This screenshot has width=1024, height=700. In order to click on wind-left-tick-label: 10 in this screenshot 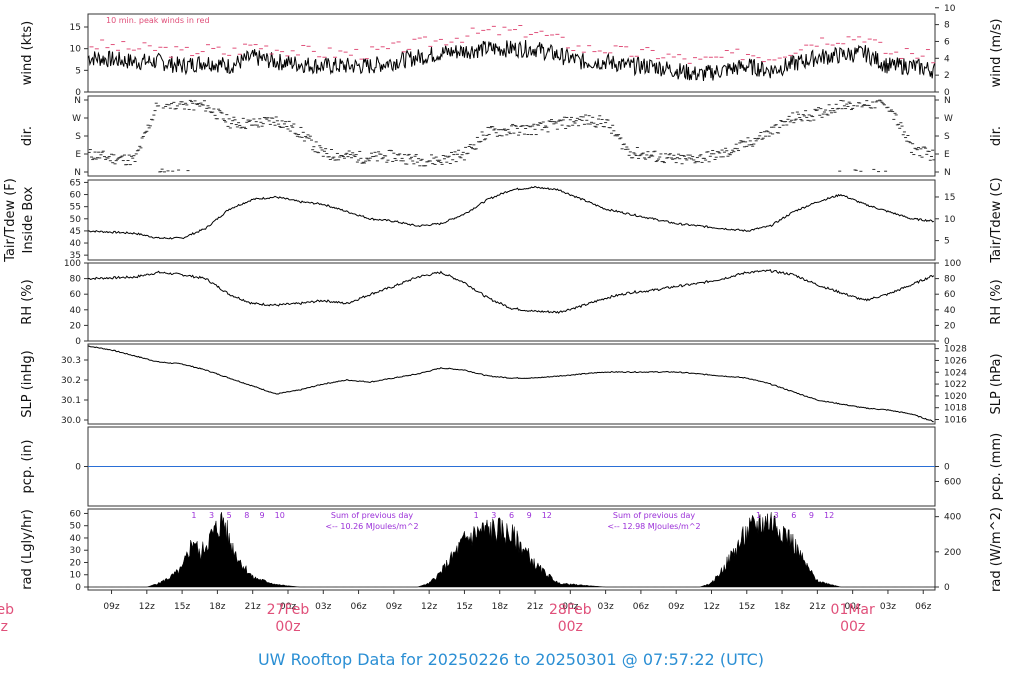, I will do `click(76, 50)`.